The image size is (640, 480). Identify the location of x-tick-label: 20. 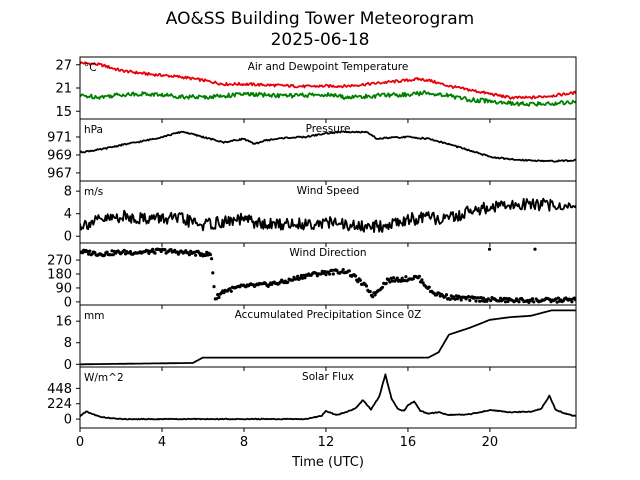
(490, 442).